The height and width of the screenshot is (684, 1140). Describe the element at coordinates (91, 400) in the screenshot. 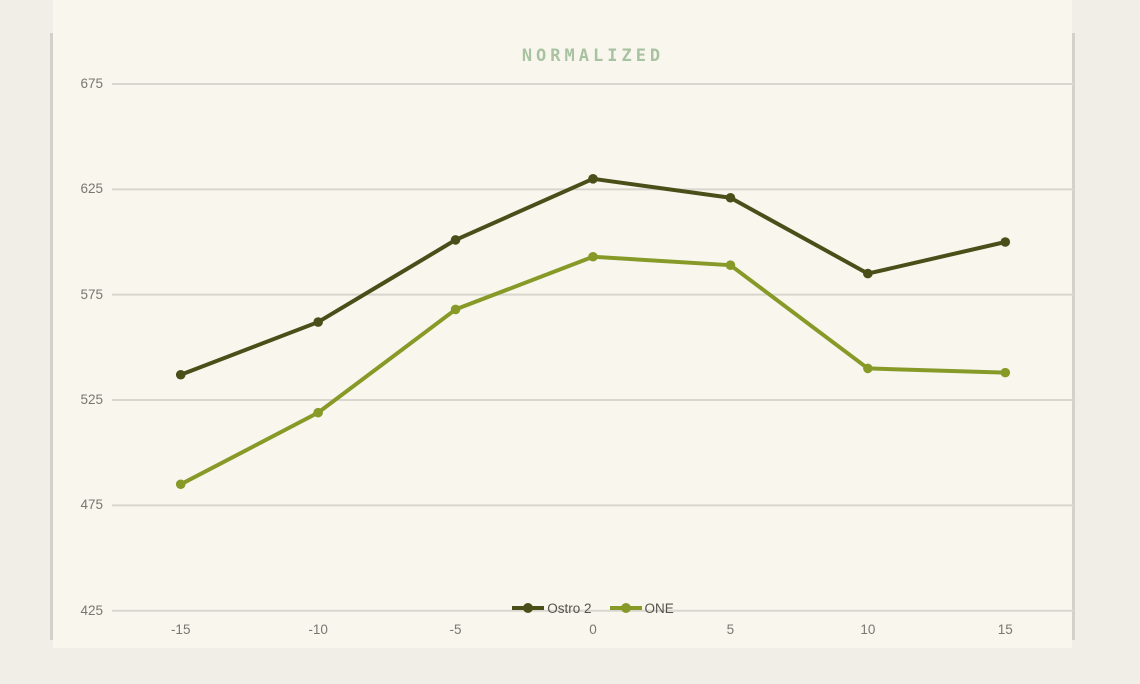

I see `y-axis-tick-label-525: 525` at that location.